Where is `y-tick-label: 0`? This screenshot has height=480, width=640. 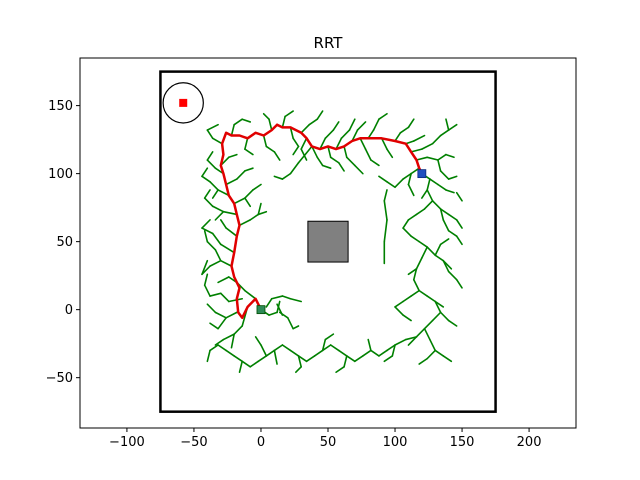
y-tick-label: 0 is located at coordinates (69, 310).